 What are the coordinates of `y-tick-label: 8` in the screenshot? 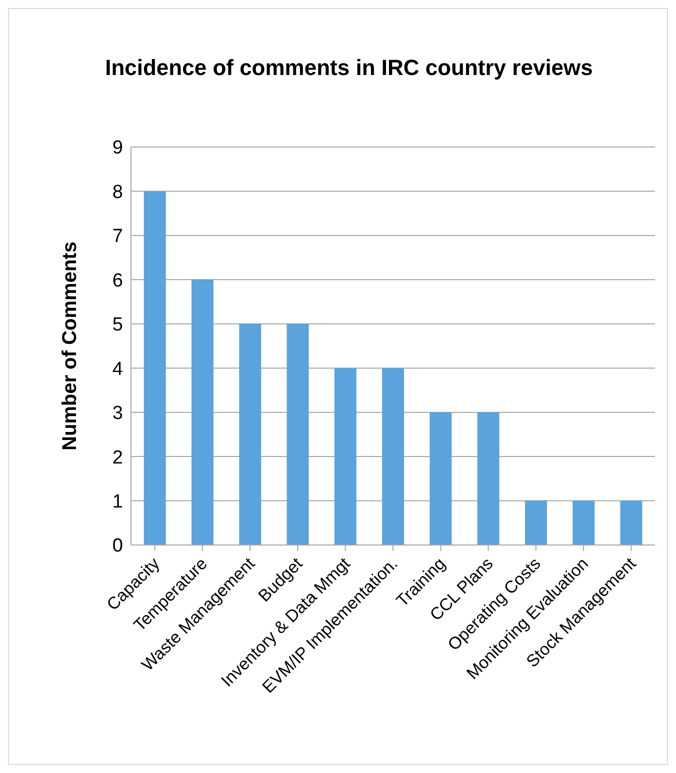 It's located at (117, 192).